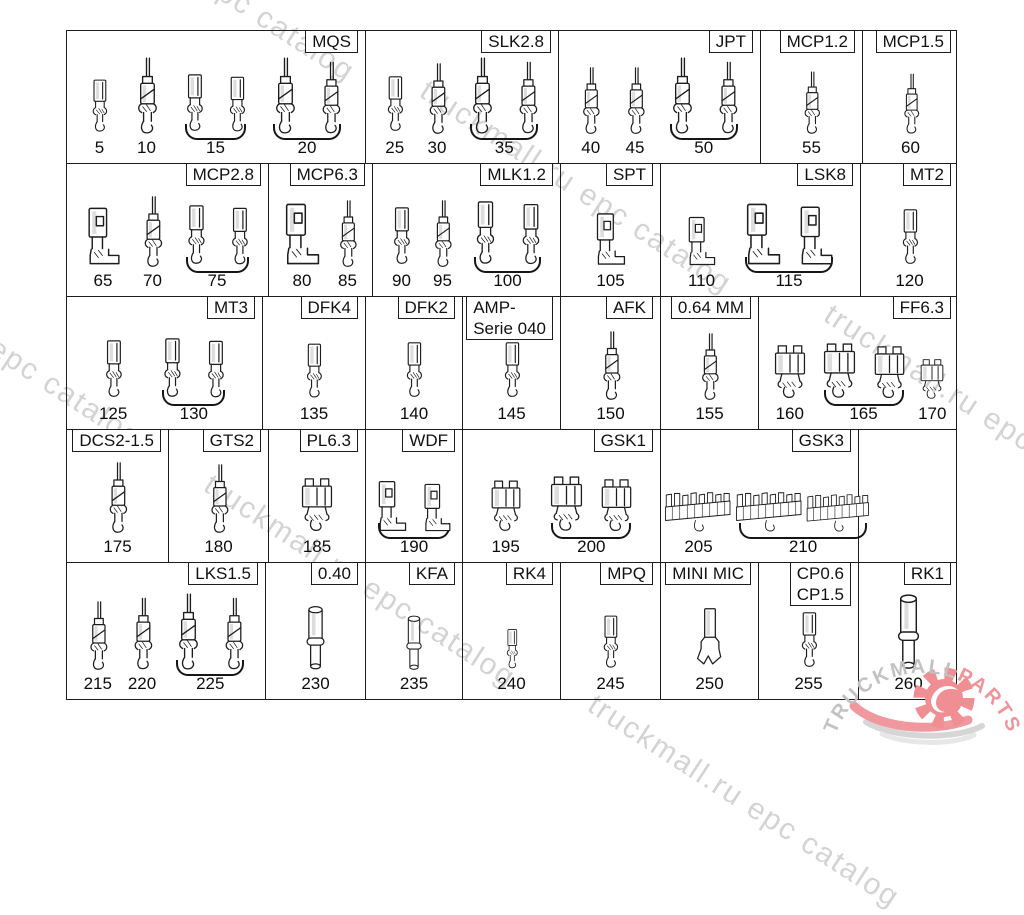 Image resolution: width=1024 pixels, height=915 pixels. I want to click on catalog-item: 150, so click(611, 377).